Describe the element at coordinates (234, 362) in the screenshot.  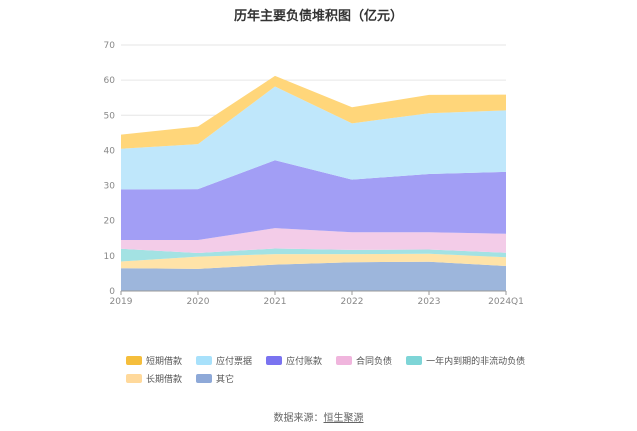
I see `legend-label: 应付票据` at that location.